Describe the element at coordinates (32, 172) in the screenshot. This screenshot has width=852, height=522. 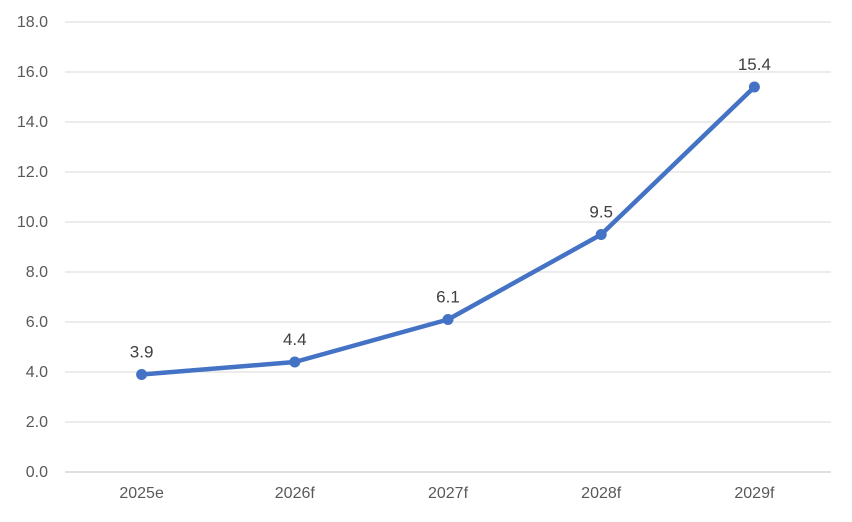
I see `y-tick-label: 12.0` at that location.